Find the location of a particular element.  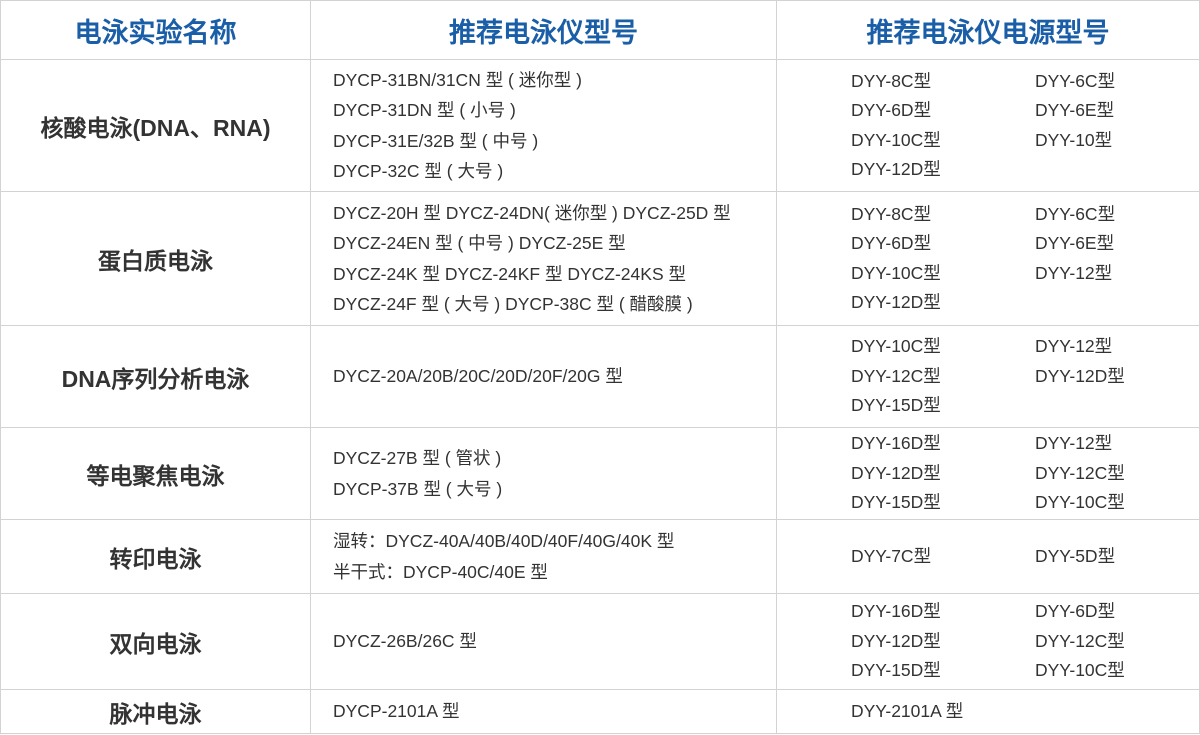

header-experiment-name: 电泳实验名称 is located at coordinates (155, 30).